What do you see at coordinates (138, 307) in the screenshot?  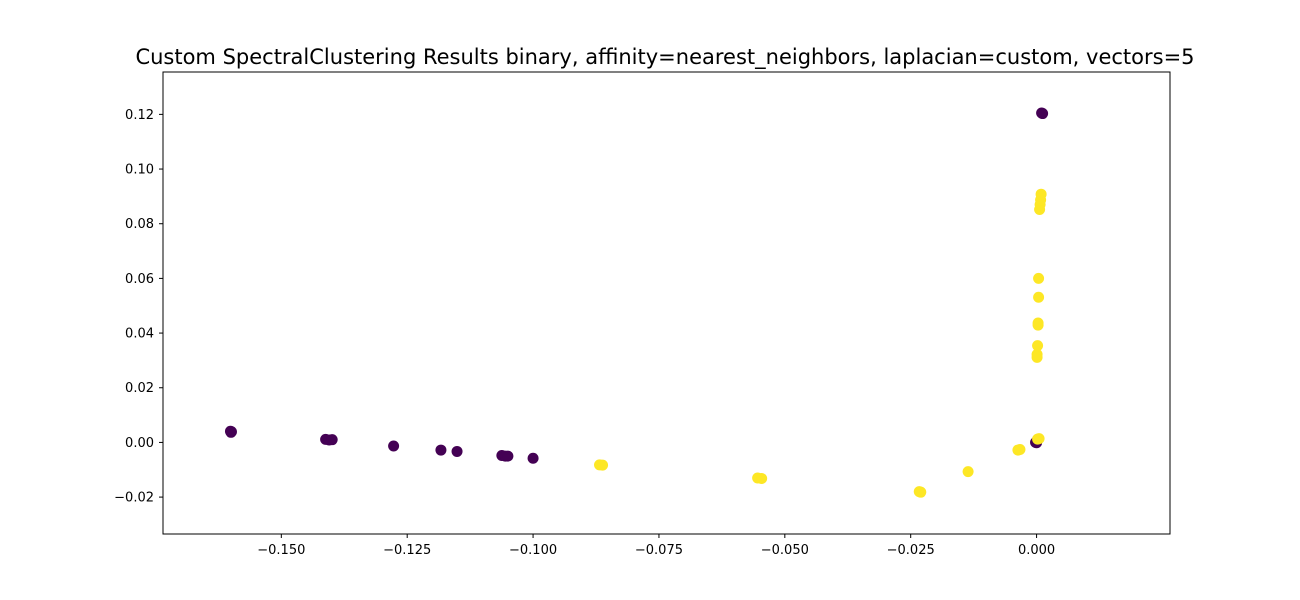 I see `y-axis: −0.02 0.00 0.02 0.04 0.06 0.08 0.10 0.12` at bounding box center [138, 307].